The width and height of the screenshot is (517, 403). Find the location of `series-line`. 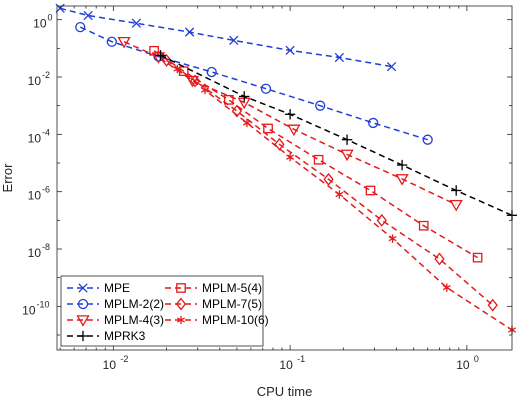

series-line is located at coordinates (225, 37).